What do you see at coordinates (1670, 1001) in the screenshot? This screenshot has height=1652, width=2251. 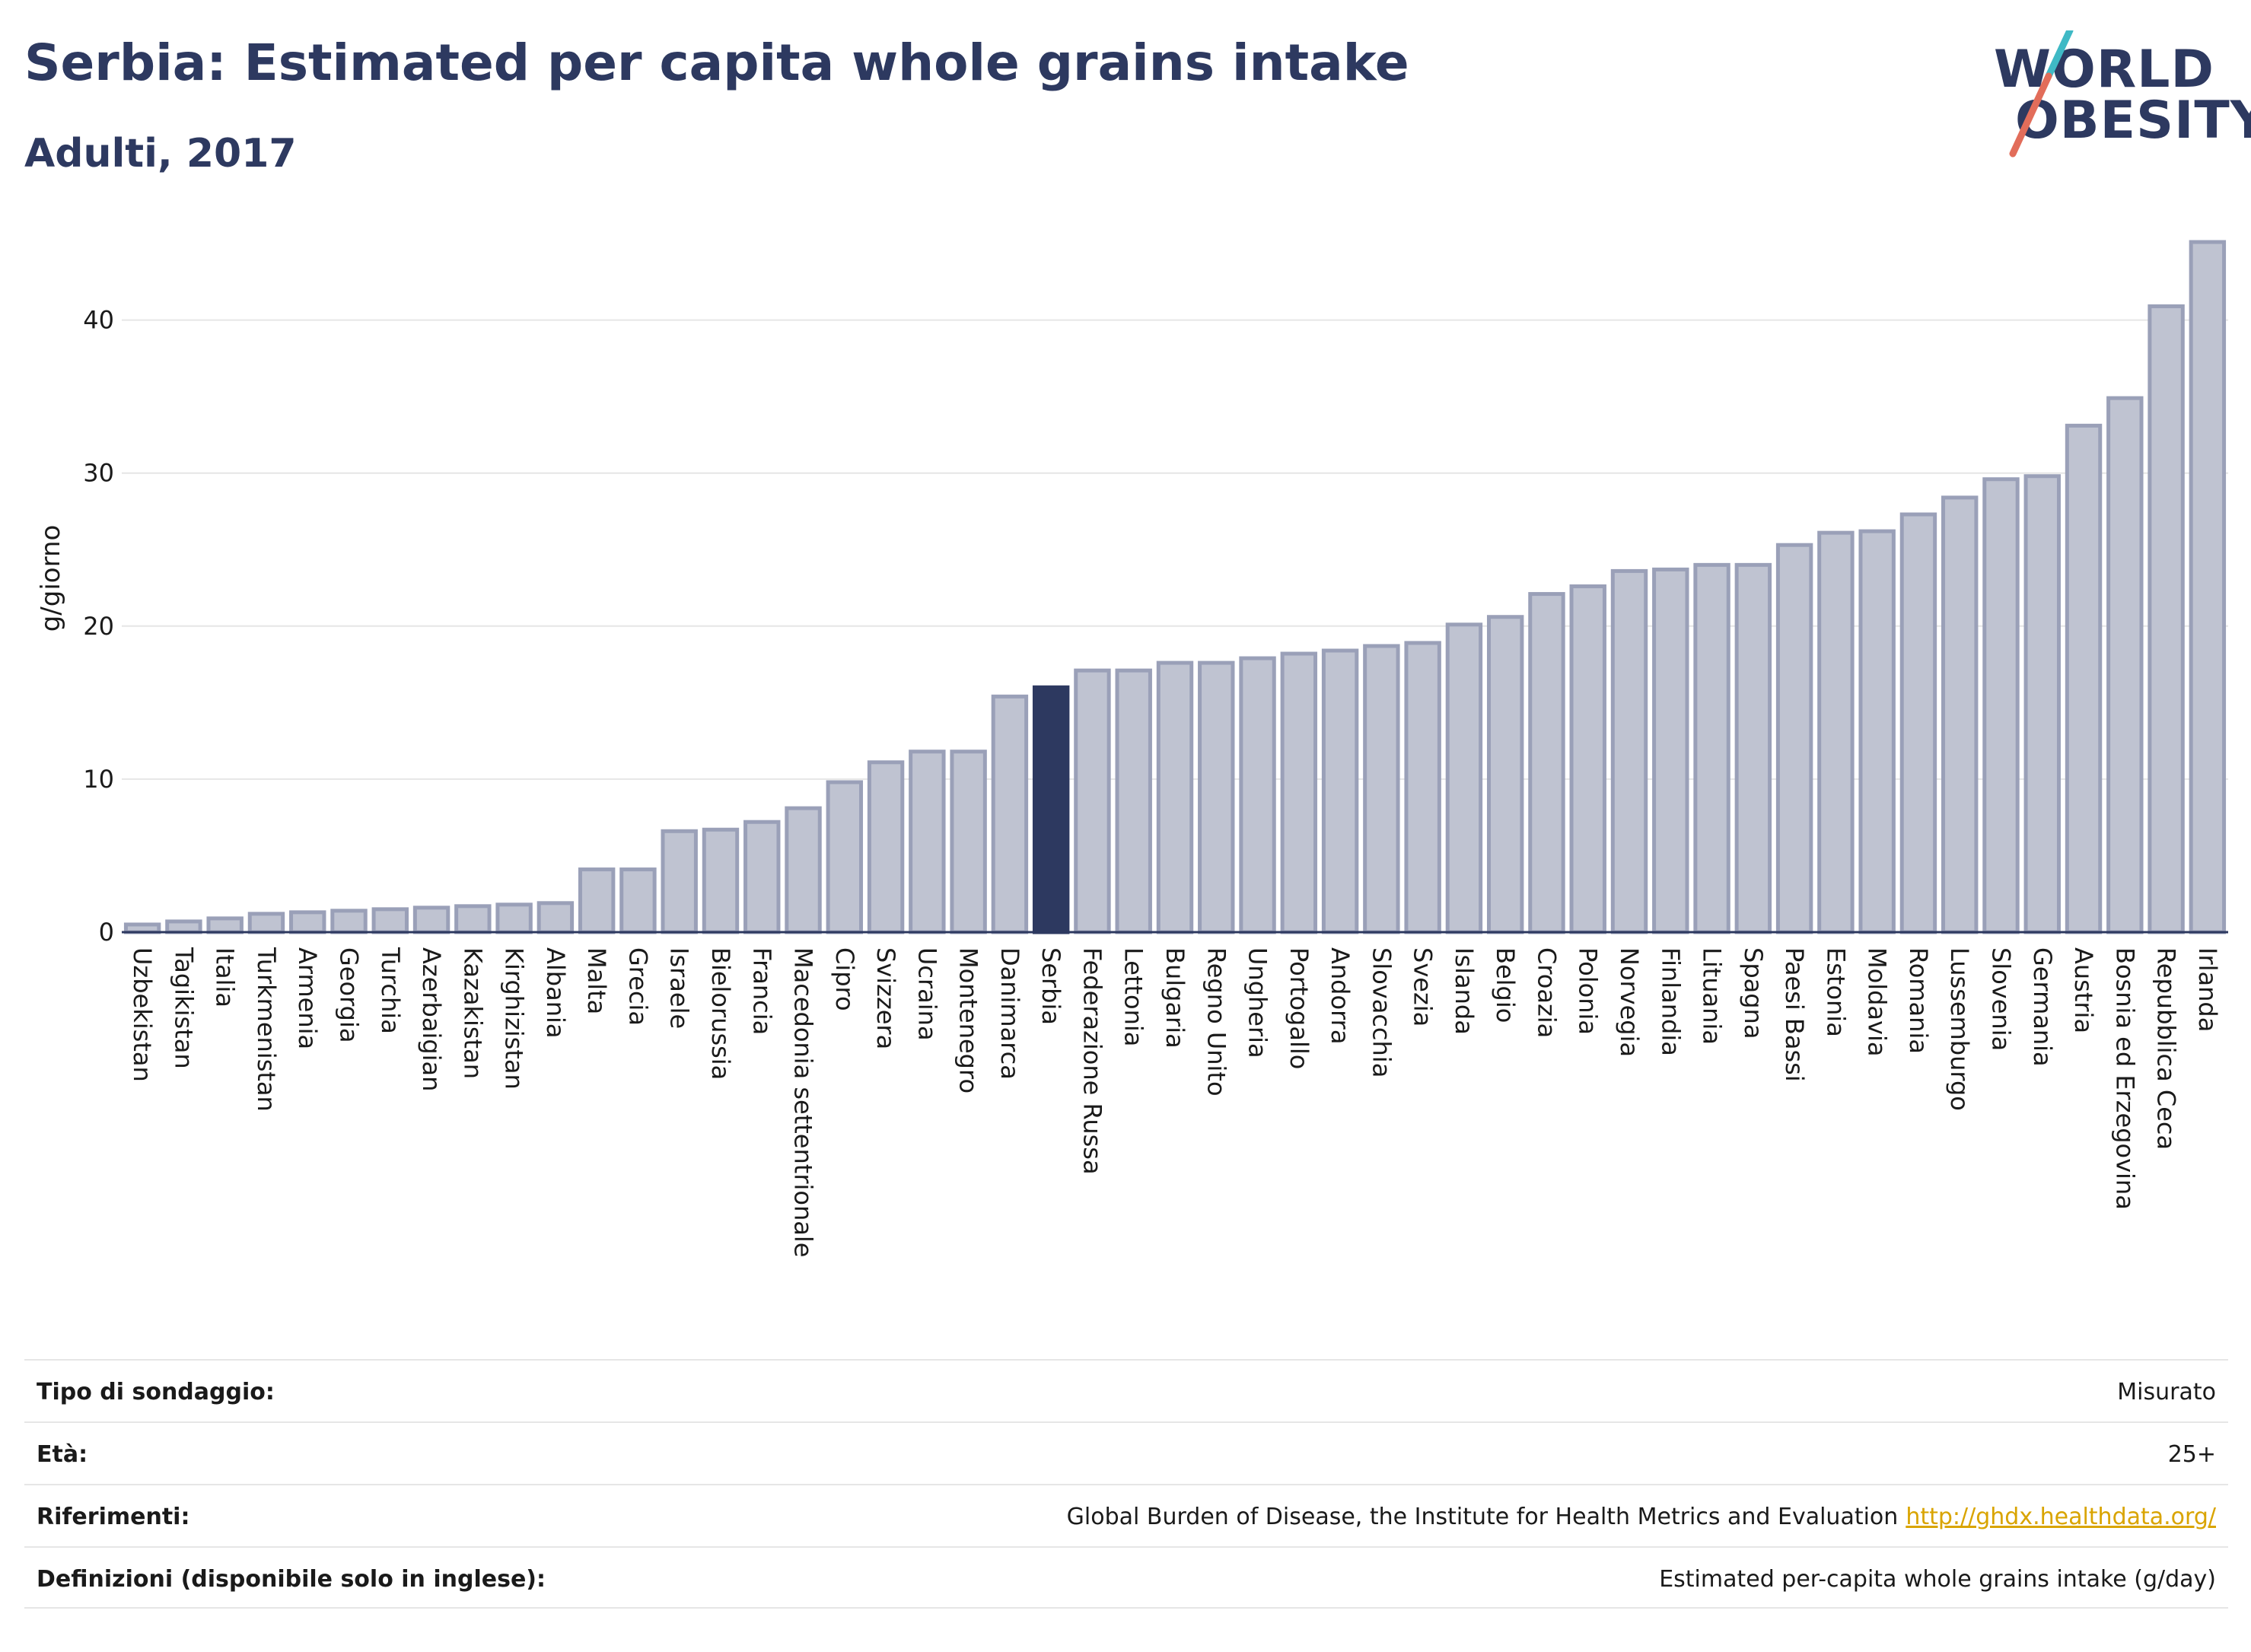 I see `x-tick-label: Finlandia` at bounding box center [1670, 1001].